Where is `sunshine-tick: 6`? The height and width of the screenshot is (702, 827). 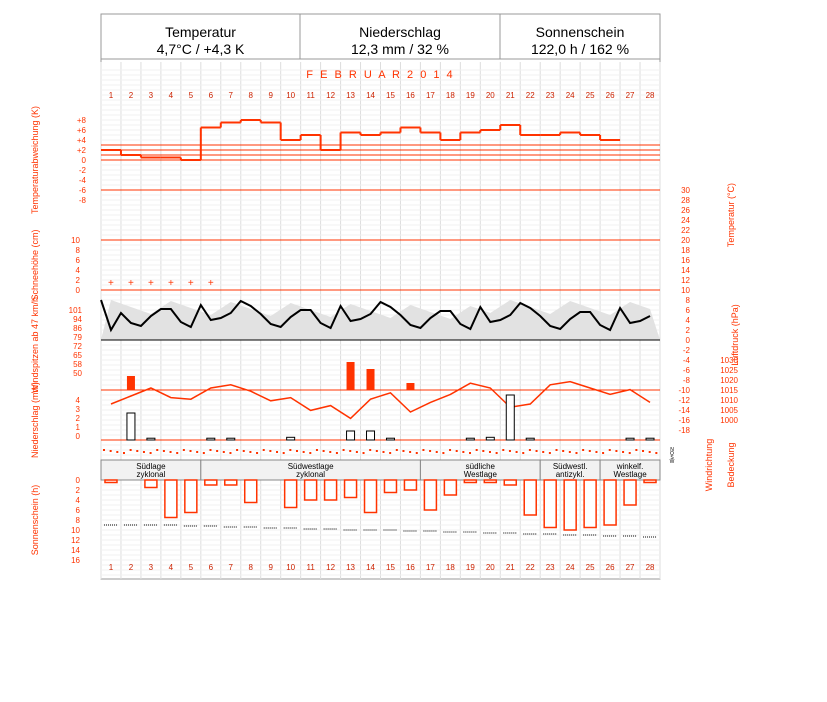
sunshine-tick: 6 is located at coordinates (78, 510).